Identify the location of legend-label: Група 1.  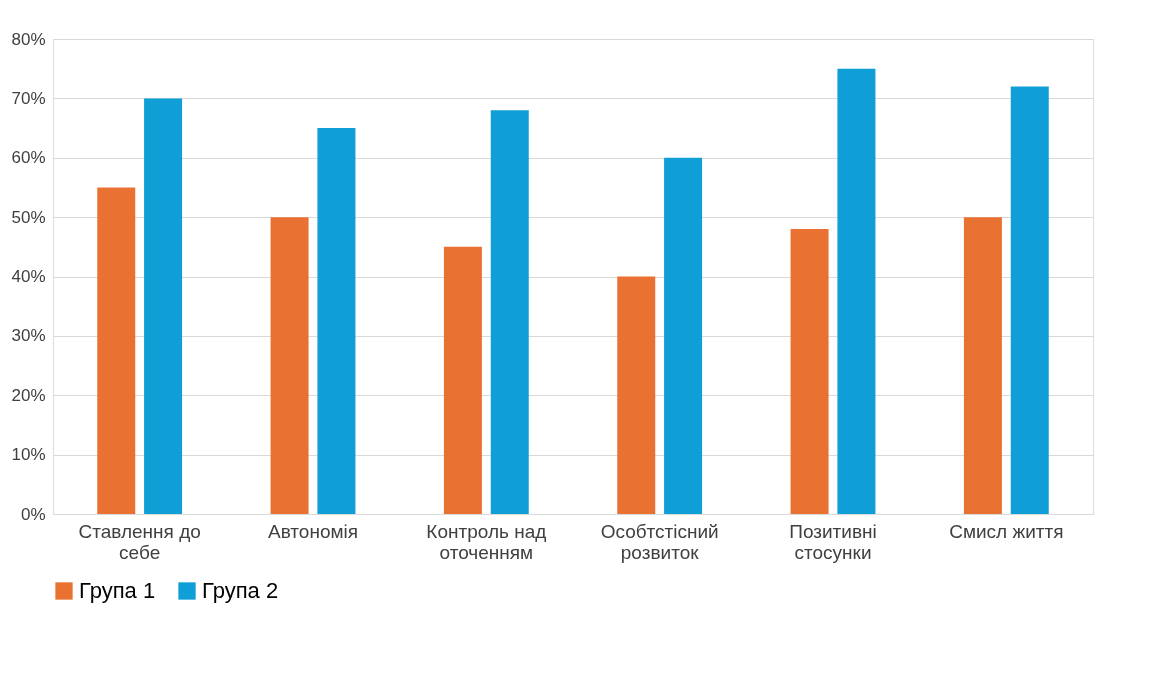
(117, 590).